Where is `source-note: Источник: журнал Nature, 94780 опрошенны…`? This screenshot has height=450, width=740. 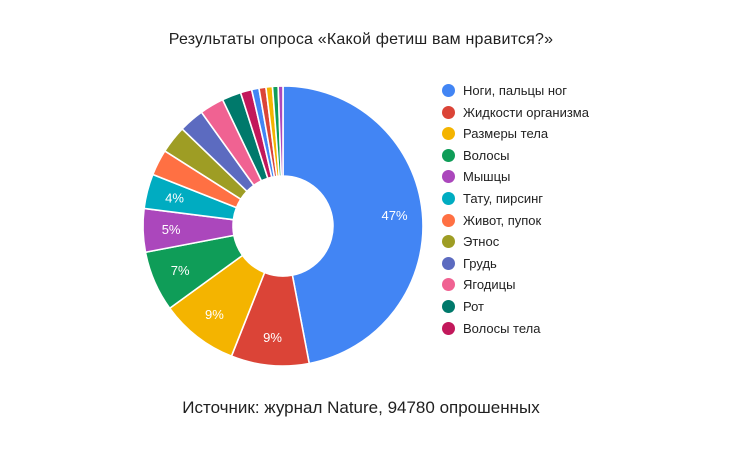
source-note: Источник: журнал Nature, 94780 опрошенны… is located at coordinates (361, 407).